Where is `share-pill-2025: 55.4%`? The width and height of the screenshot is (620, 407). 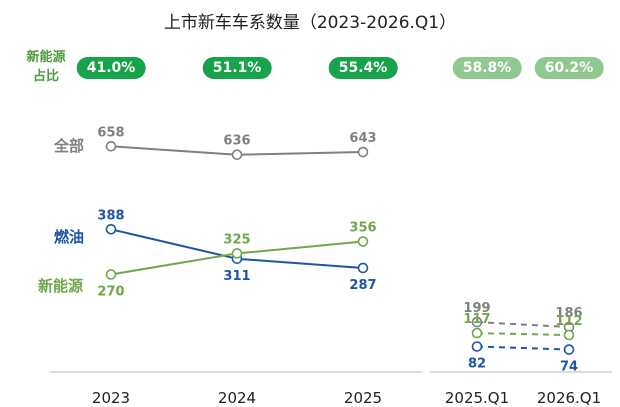 share-pill-2025: 55.4% is located at coordinates (363, 68).